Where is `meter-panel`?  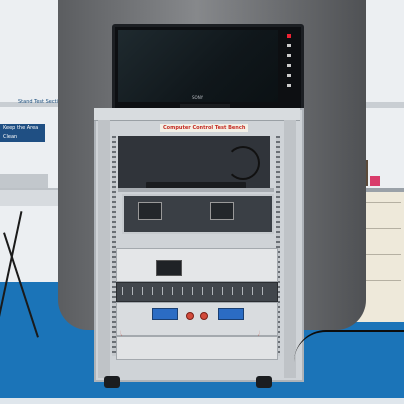 meter-panel is located at coordinates (197, 265).